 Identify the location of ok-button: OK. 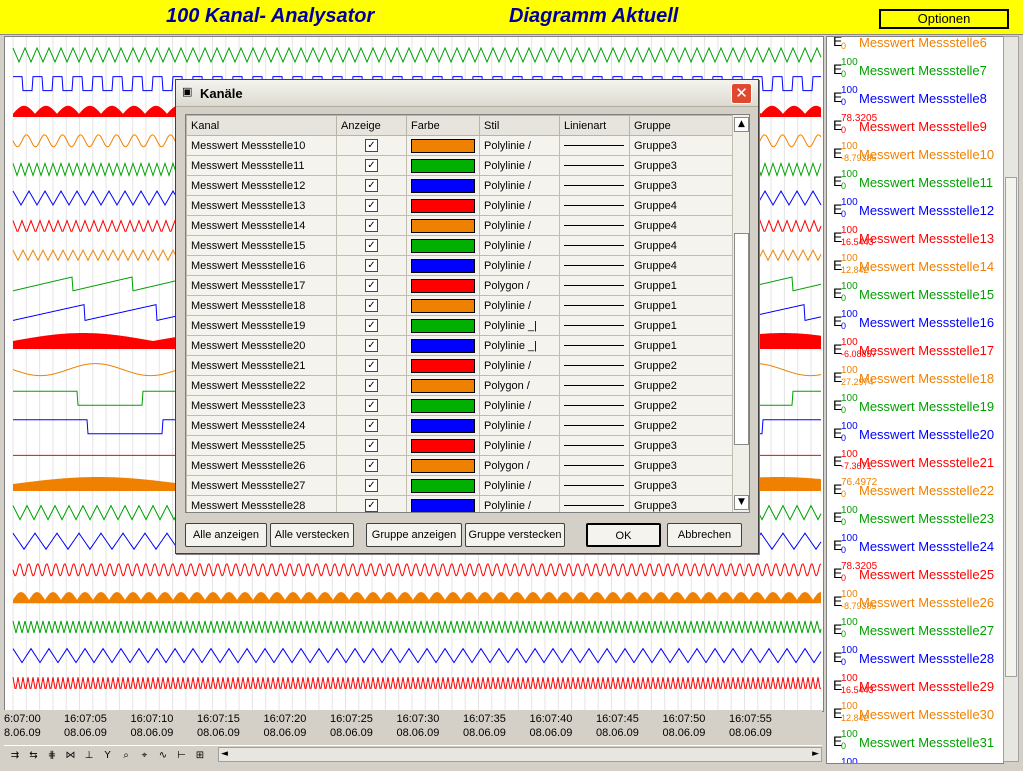
(623, 535).